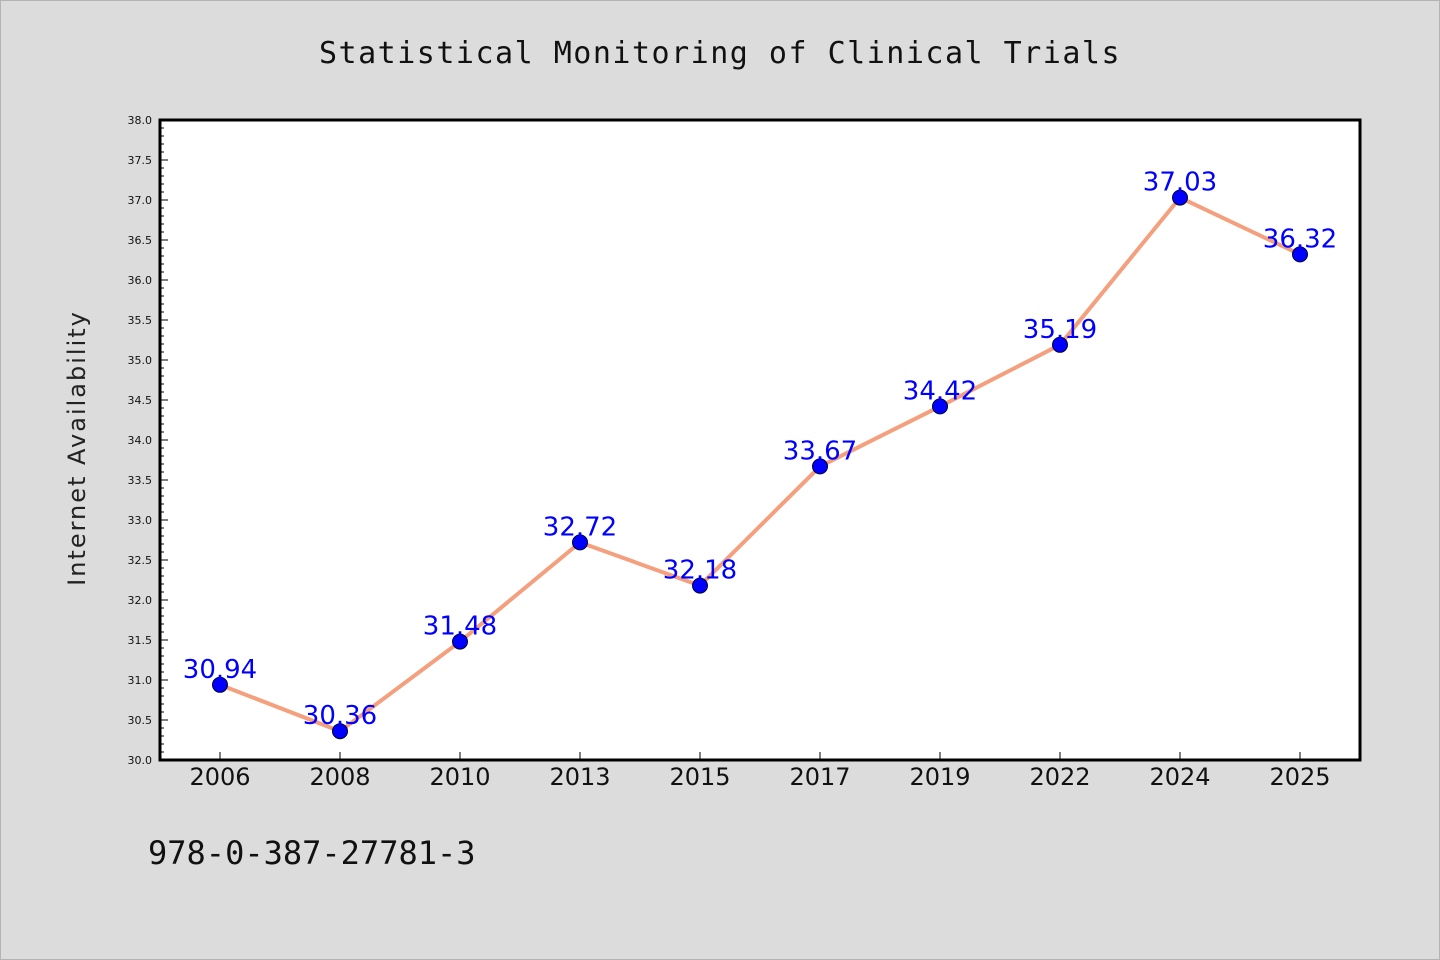  What do you see at coordinates (140, 560) in the screenshot?
I see `y-tick-label: 32.5` at bounding box center [140, 560].